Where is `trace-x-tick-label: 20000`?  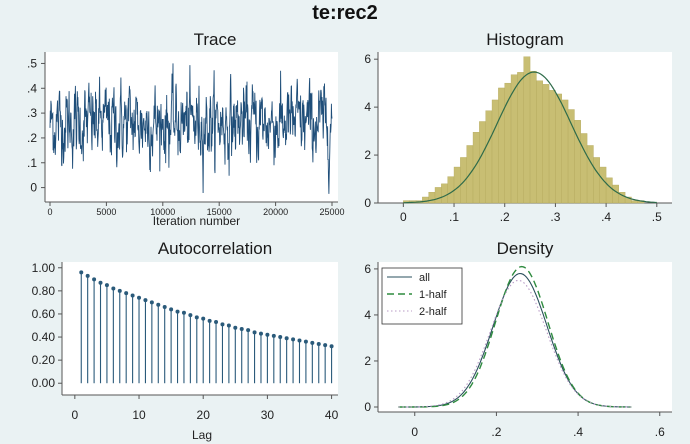 trace-x-tick-label: 20000 is located at coordinates (275, 212).